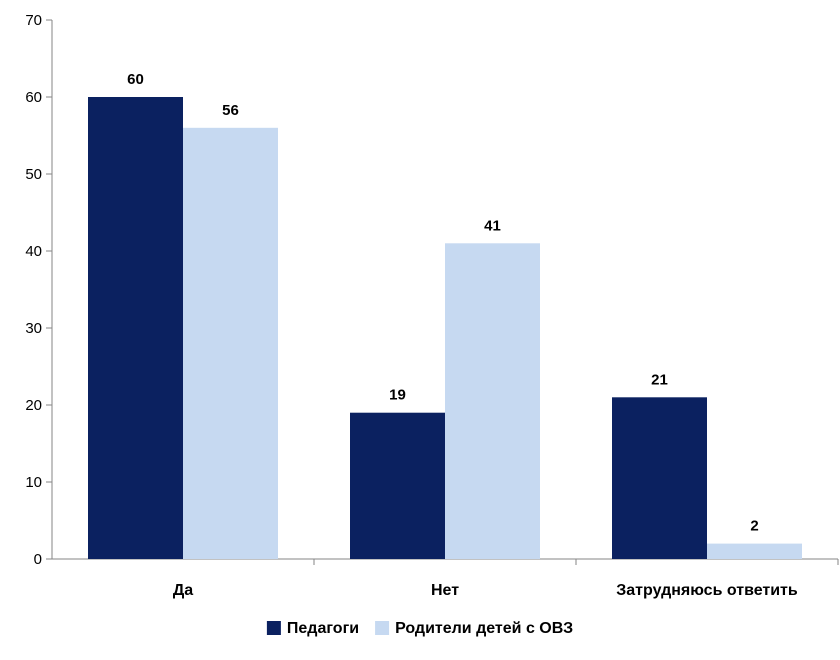 This screenshot has width=840, height=660. I want to click on category-label: Нет, so click(445, 590).